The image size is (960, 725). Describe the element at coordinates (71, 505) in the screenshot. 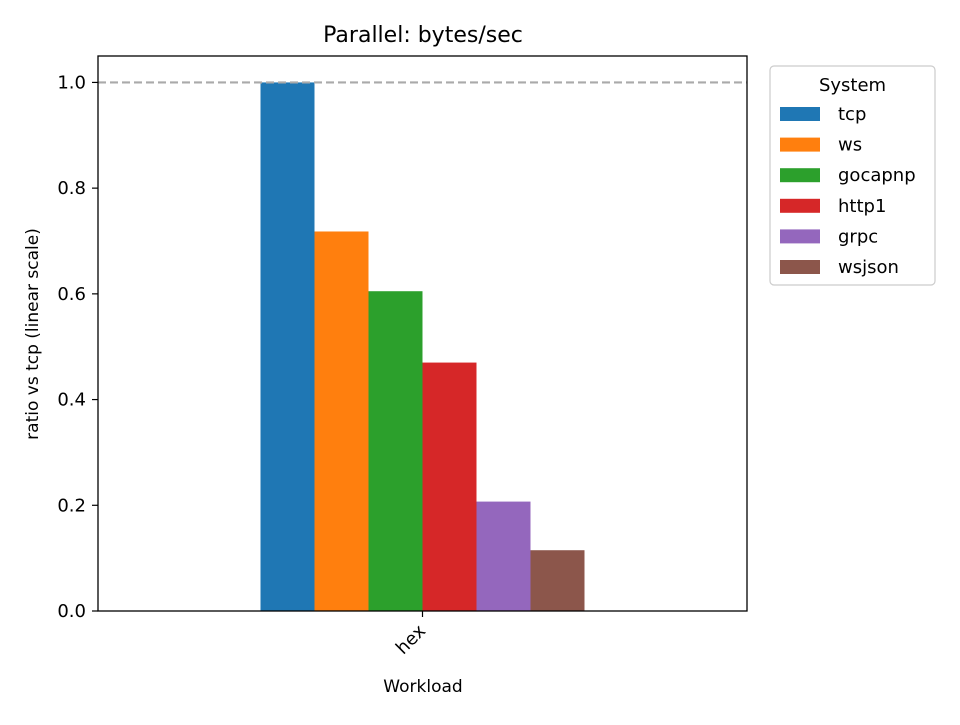

I see `y-tick-label: 0.2` at that location.